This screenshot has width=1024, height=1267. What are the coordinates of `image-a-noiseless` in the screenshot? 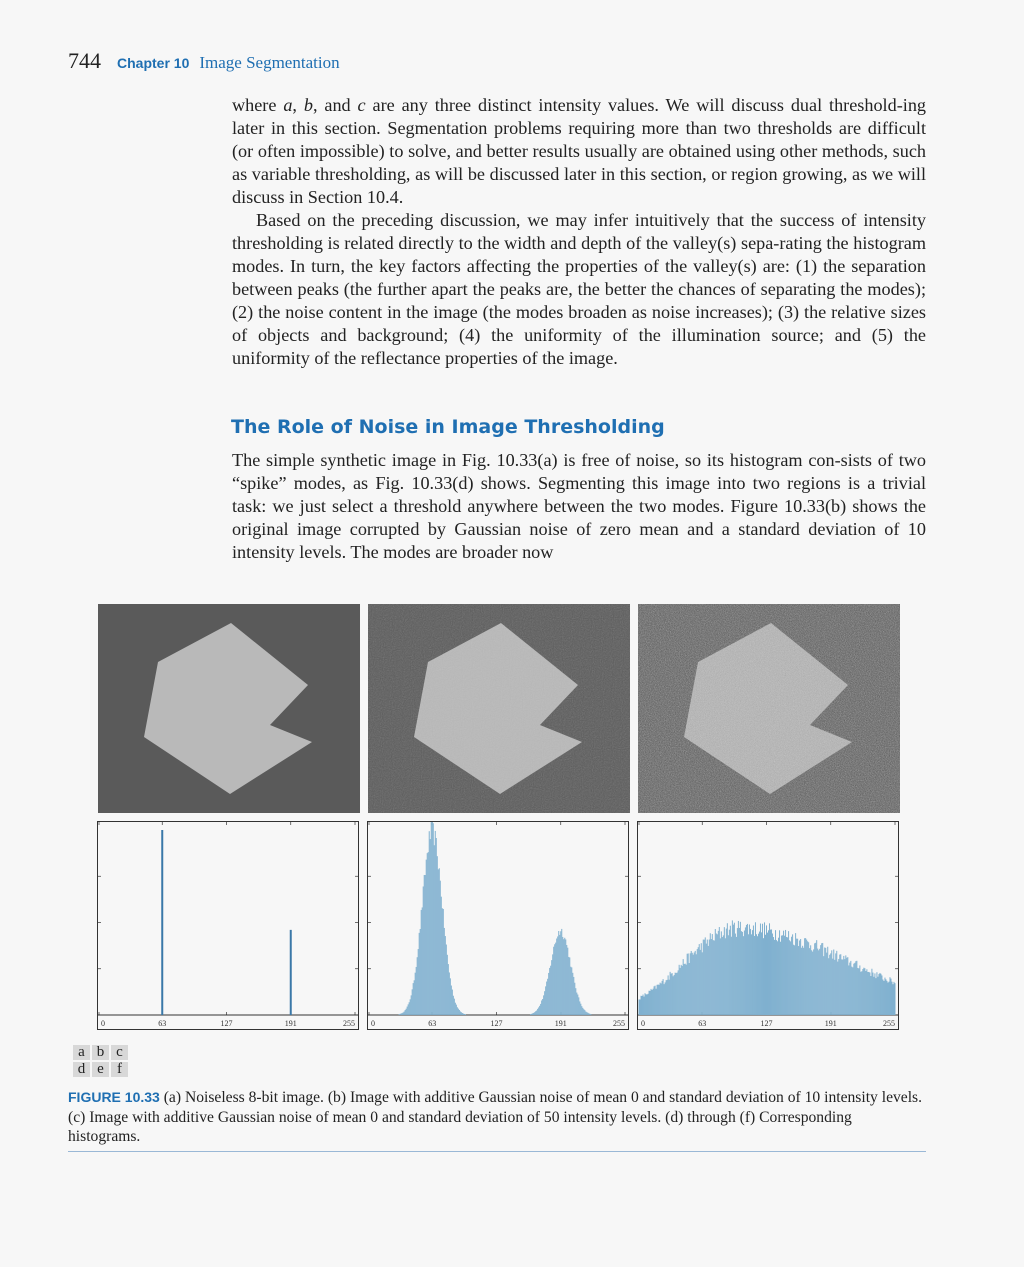 It's located at (229, 708).